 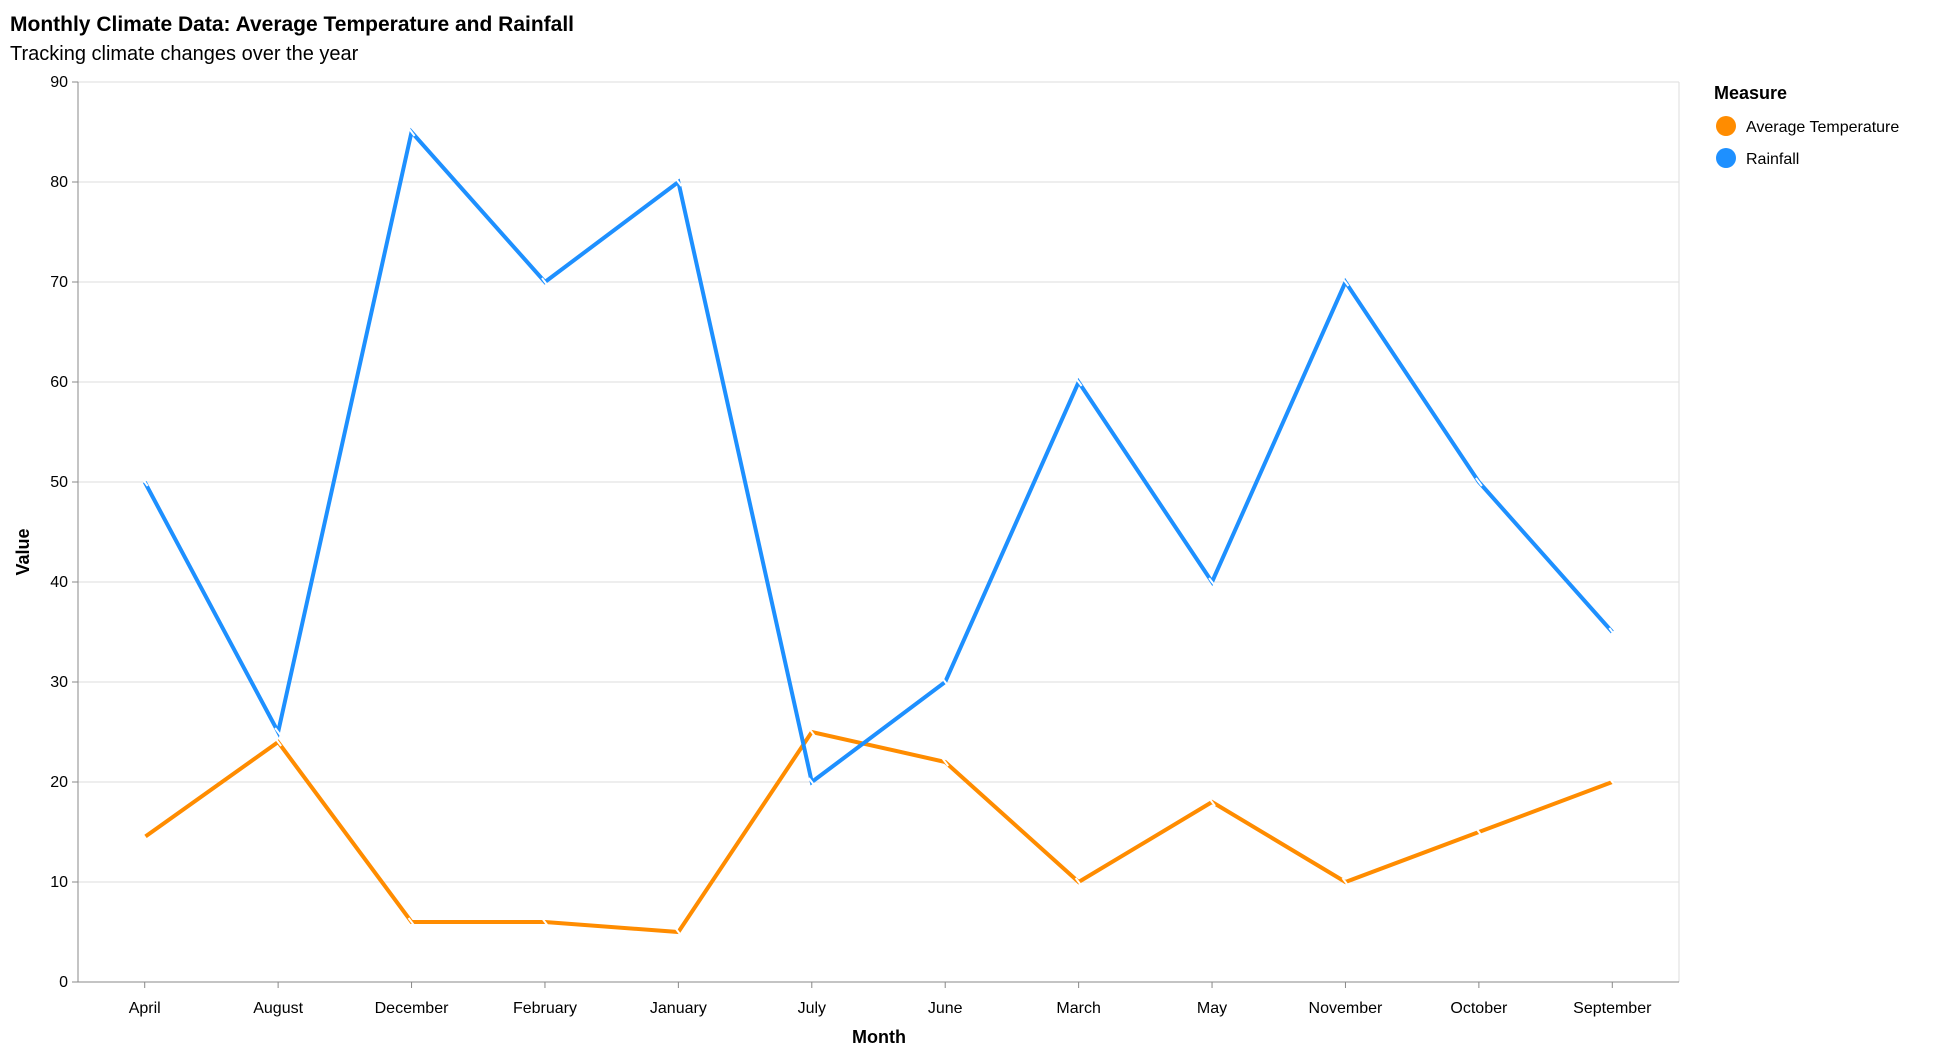 I want to click on y-tick-label: 70, so click(x=59, y=282).